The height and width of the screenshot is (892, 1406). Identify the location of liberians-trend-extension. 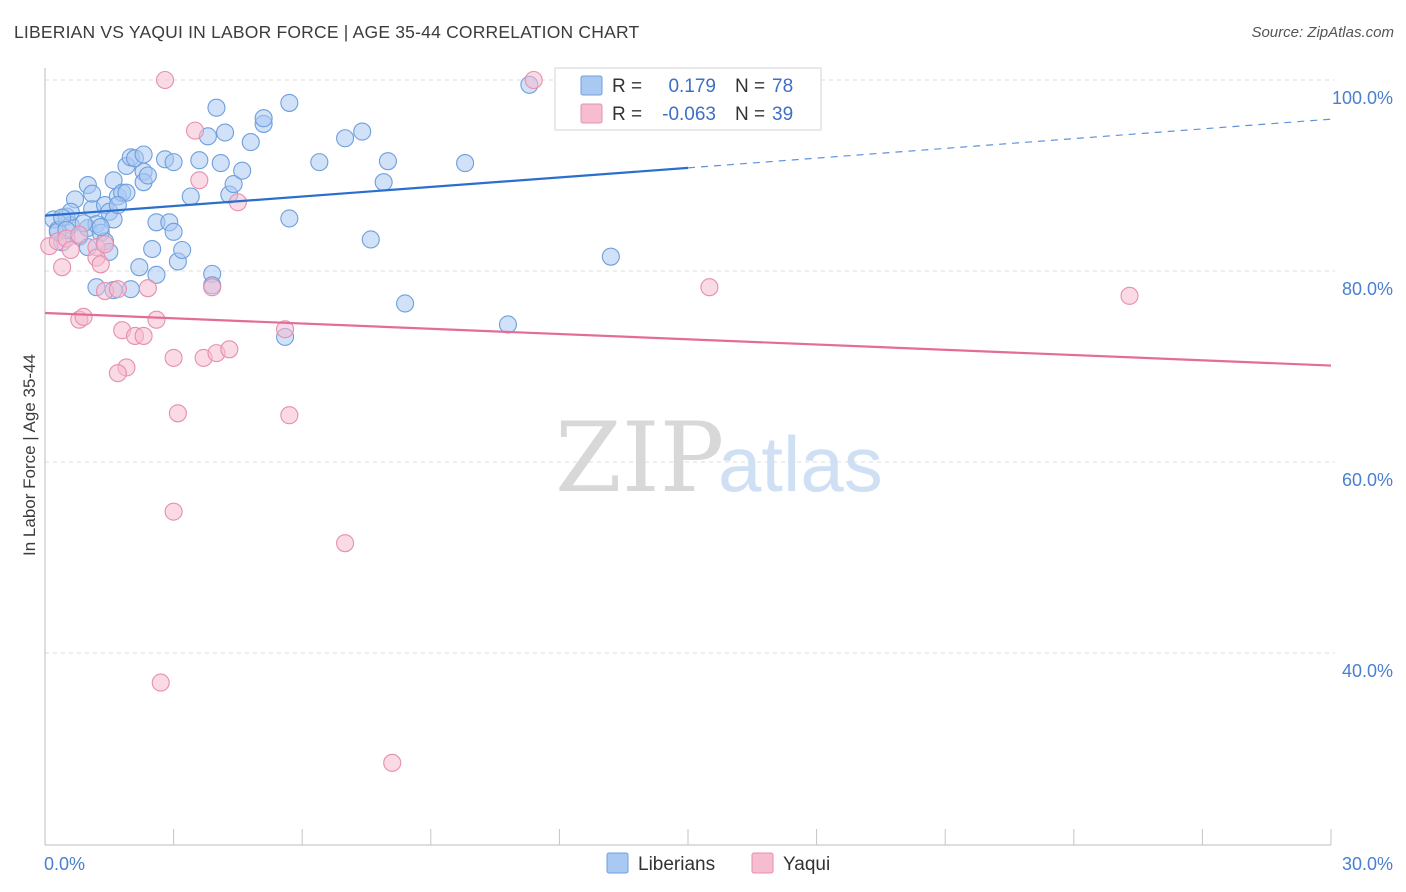
(1009, 143).